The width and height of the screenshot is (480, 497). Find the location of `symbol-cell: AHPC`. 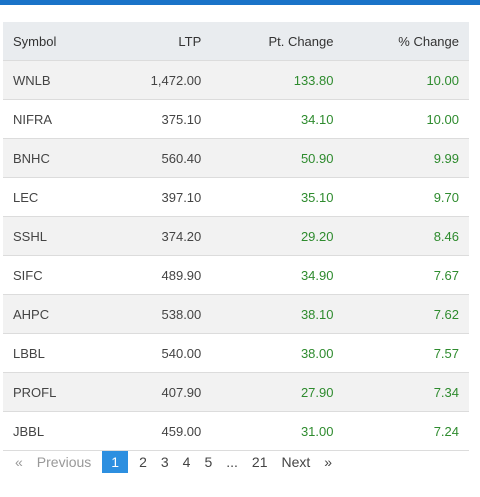

symbol-cell: AHPC is located at coordinates (52, 314).